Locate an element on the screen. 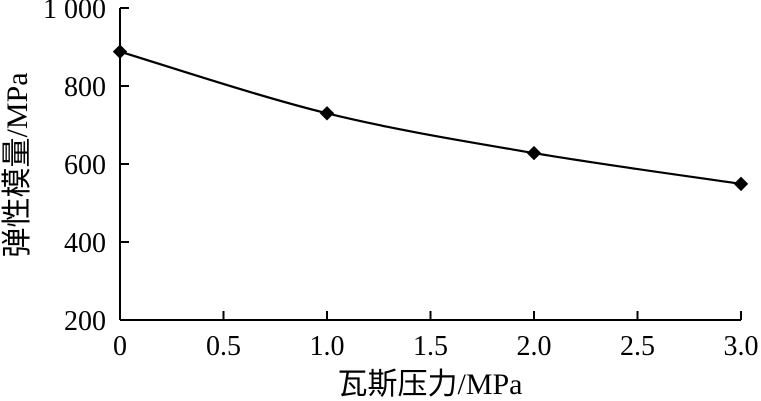  x-tick-label: 0 is located at coordinates (120, 346).